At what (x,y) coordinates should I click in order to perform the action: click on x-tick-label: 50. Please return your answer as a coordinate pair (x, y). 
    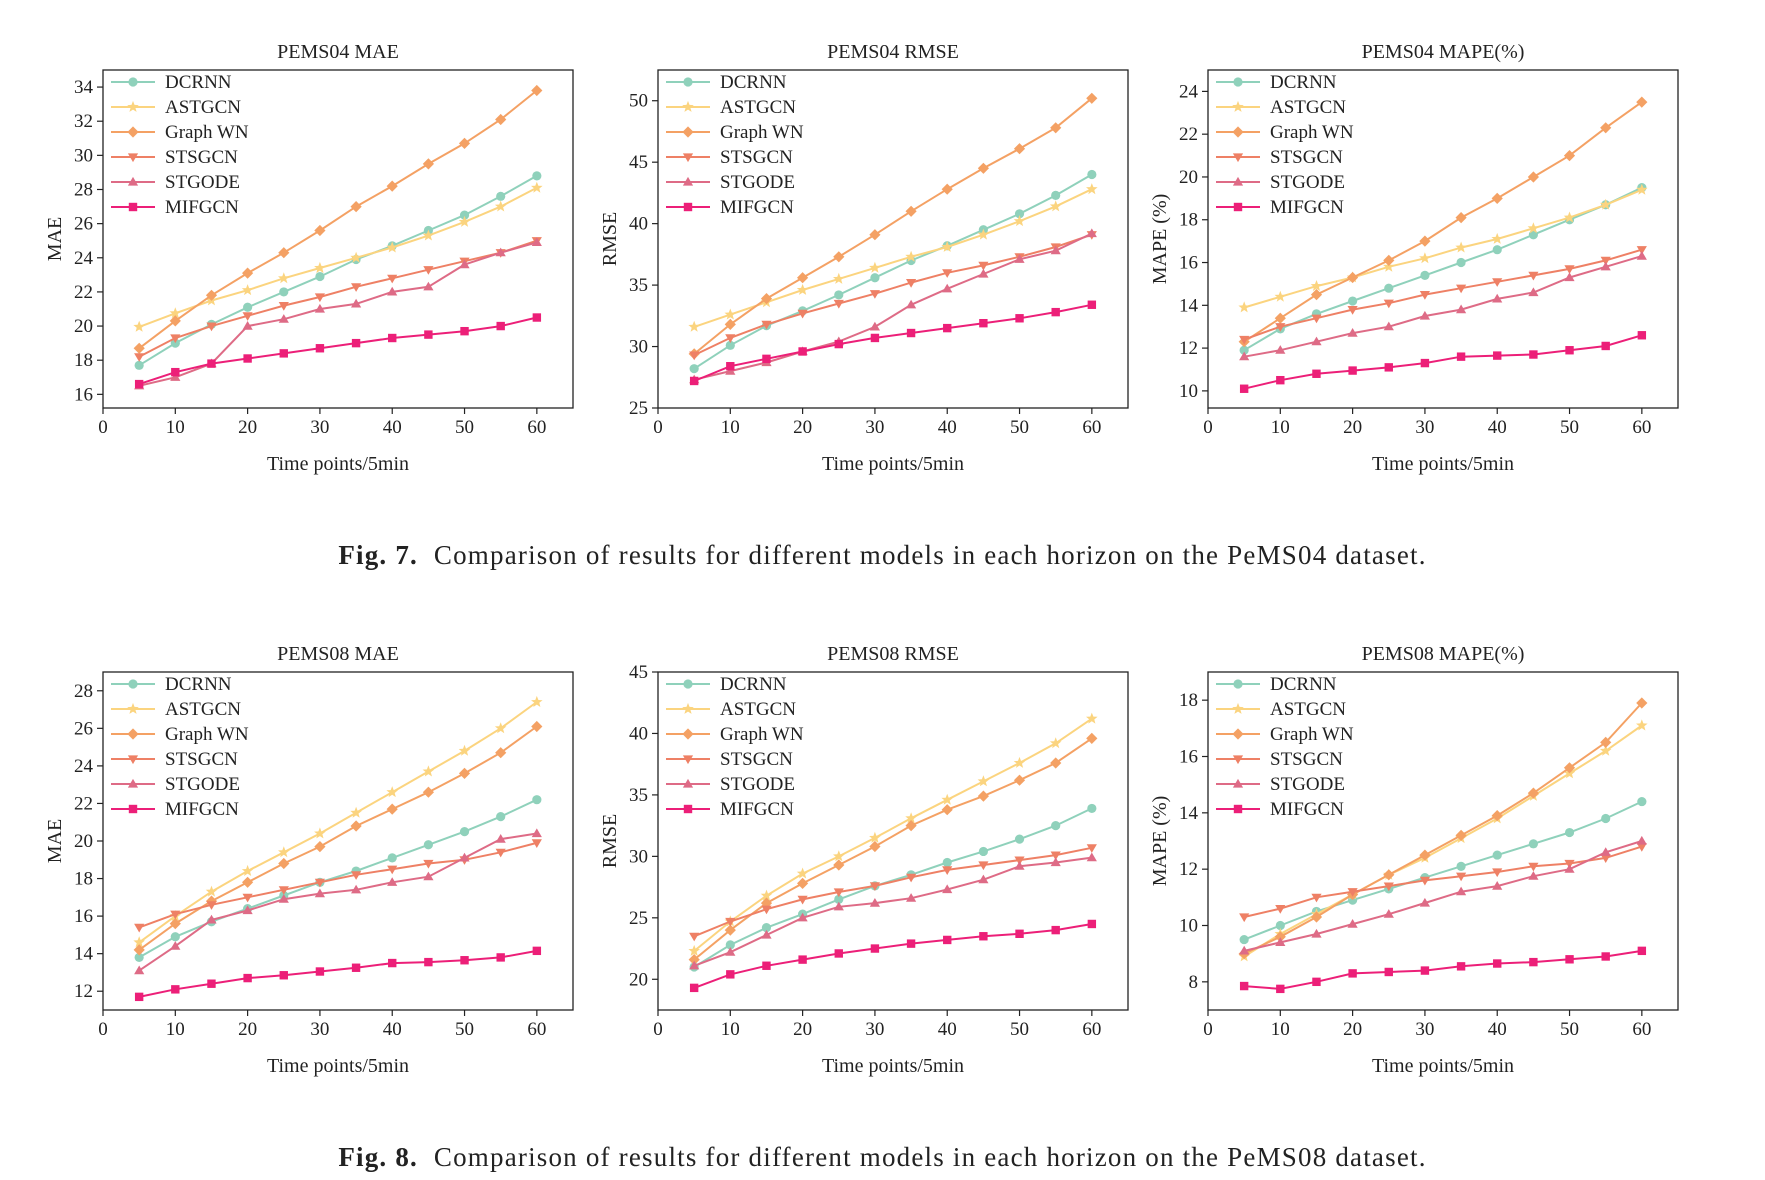
    Looking at the image, I should click on (464, 1029).